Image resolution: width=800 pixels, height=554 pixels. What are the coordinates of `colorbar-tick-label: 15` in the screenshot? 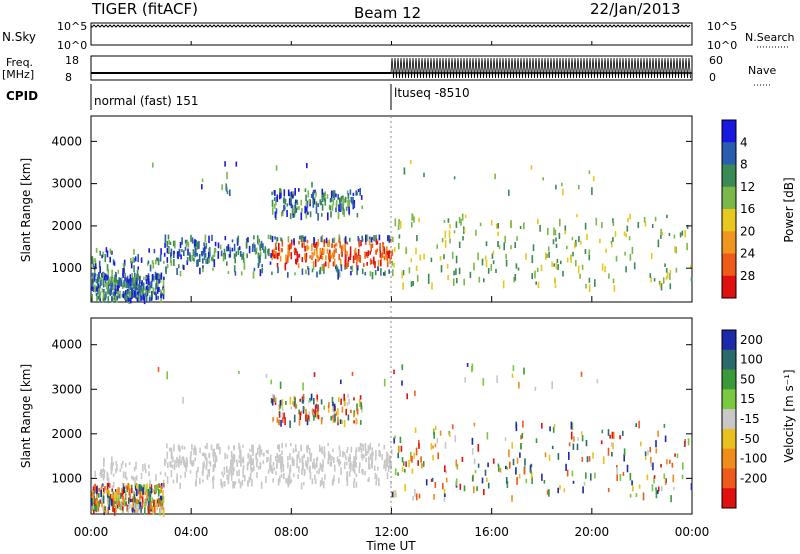 It's located at (747, 399).